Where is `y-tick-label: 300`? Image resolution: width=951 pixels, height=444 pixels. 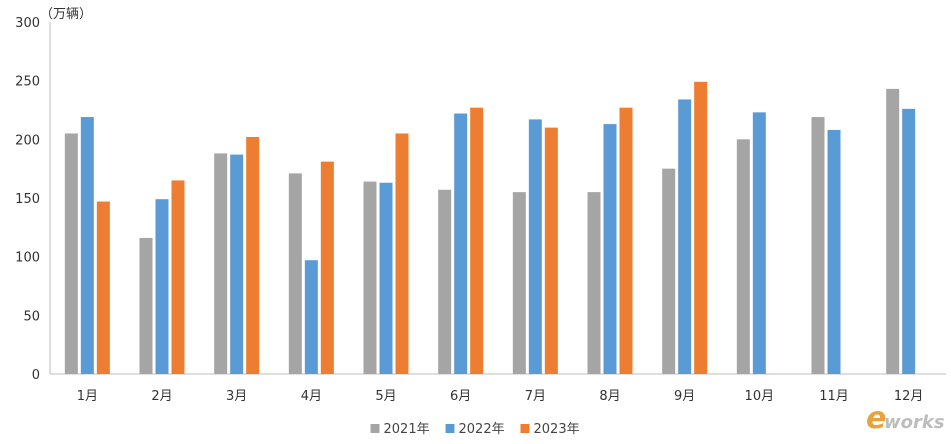 y-tick-label: 300 is located at coordinates (27, 23).